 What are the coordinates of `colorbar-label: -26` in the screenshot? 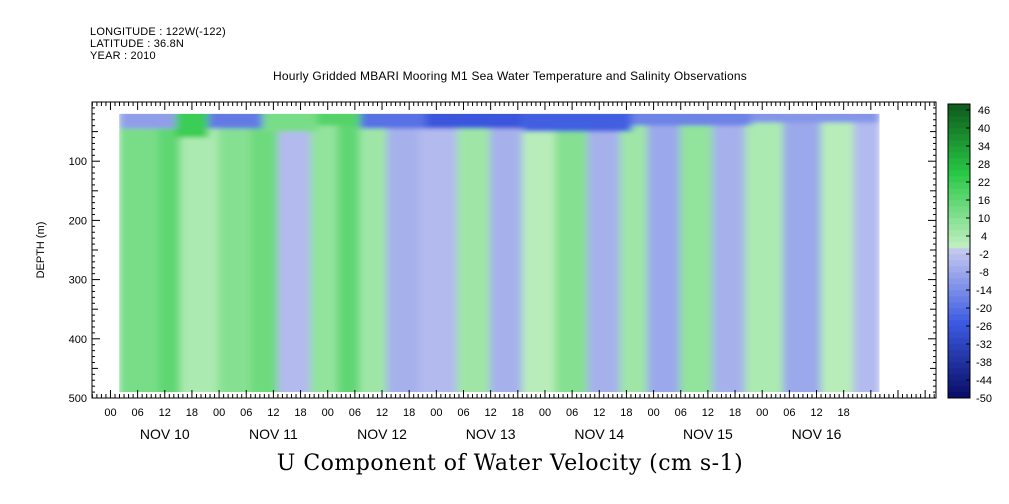 It's located at (984, 327).